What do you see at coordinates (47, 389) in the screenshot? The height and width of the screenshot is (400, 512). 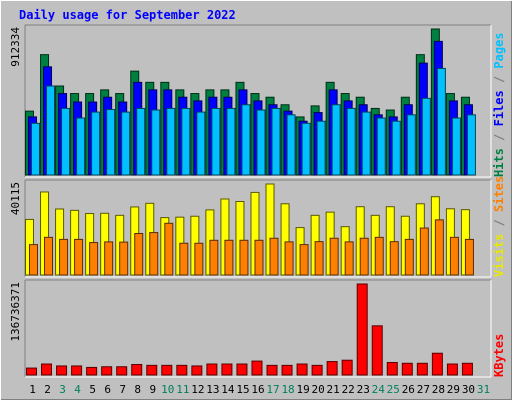 I see `x-tick-label-2: 2` at bounding box center [47, 389].